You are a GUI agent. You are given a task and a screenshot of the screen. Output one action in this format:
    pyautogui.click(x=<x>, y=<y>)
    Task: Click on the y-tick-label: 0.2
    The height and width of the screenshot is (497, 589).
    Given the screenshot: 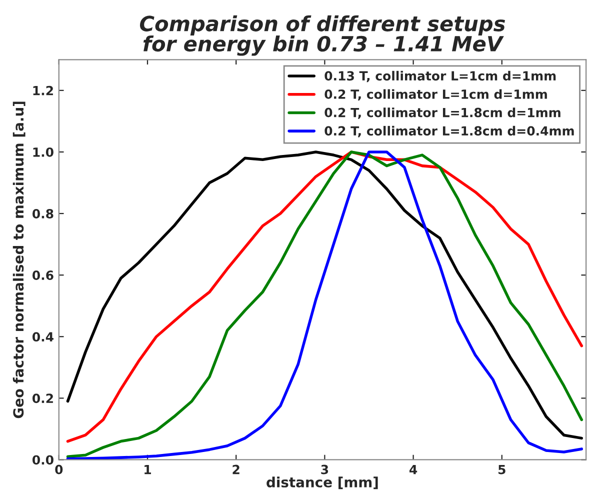 What is the action you would take?
    pyautogui.click(x=42, y=399)
    